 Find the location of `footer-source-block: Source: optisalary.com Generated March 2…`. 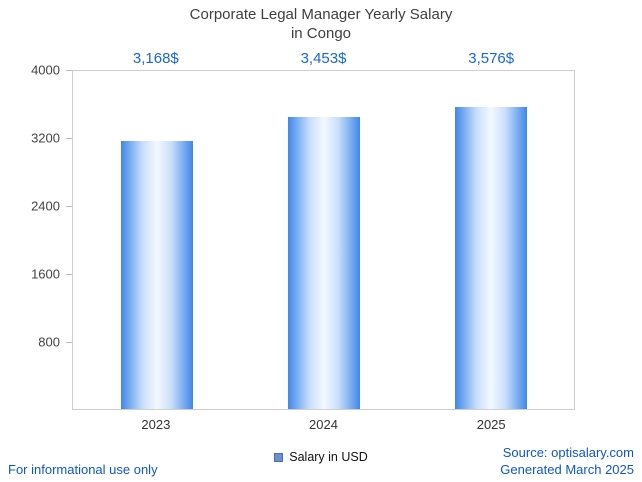

footer-source-block: Source: optisalary.com Generated March 2… is located at coordinates (567, 462).